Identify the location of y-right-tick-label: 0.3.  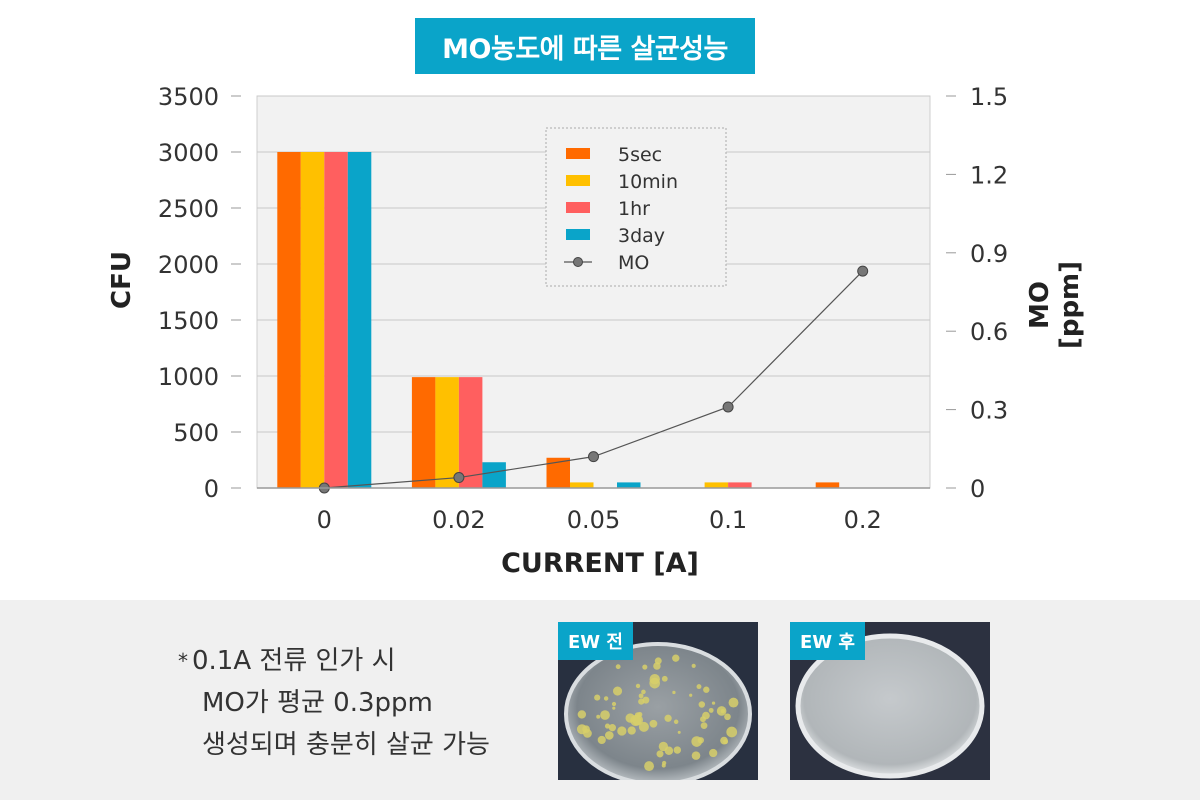
(989, 411).